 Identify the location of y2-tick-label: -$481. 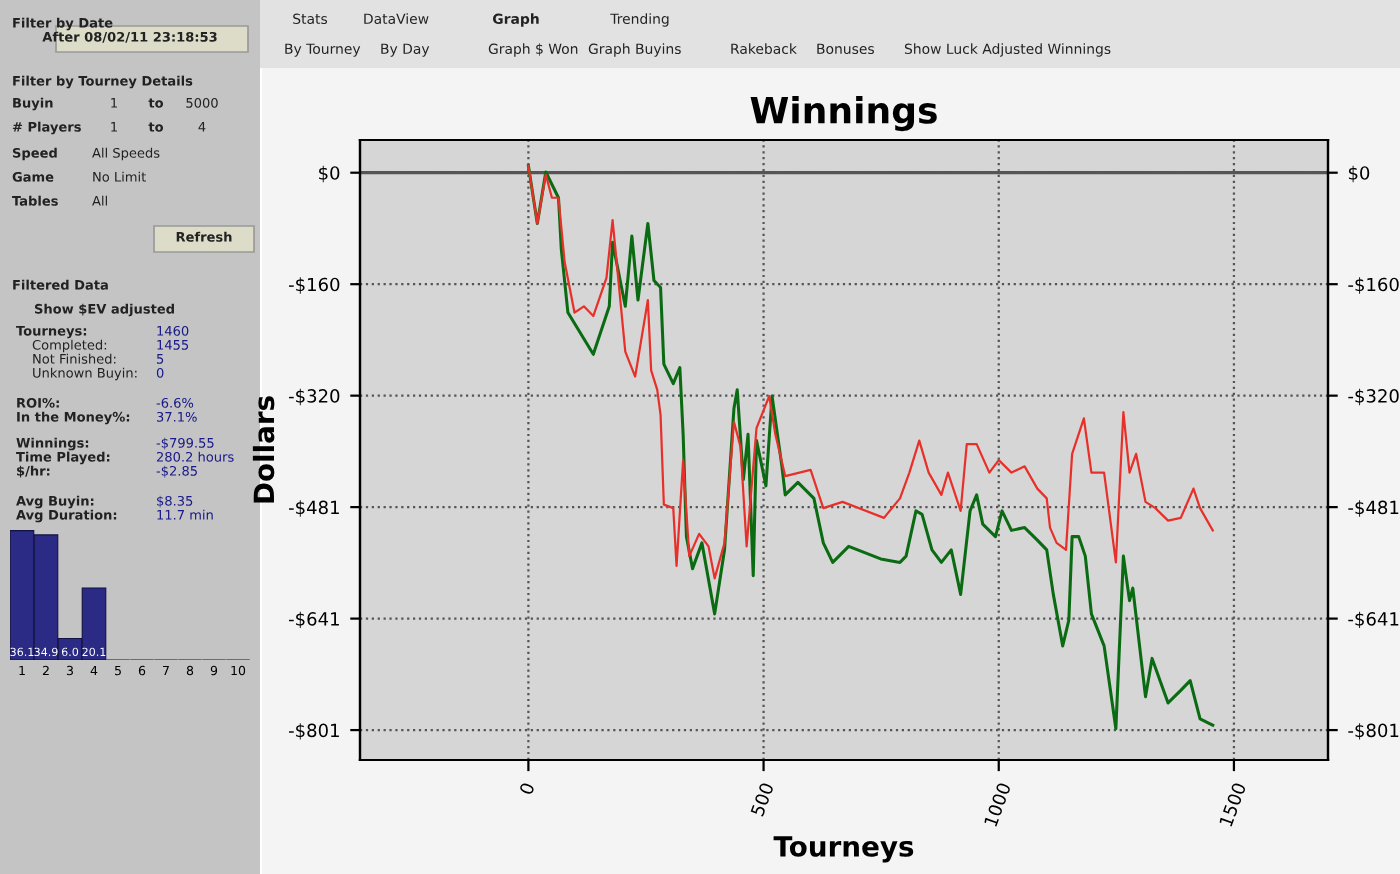
(1373, 508).